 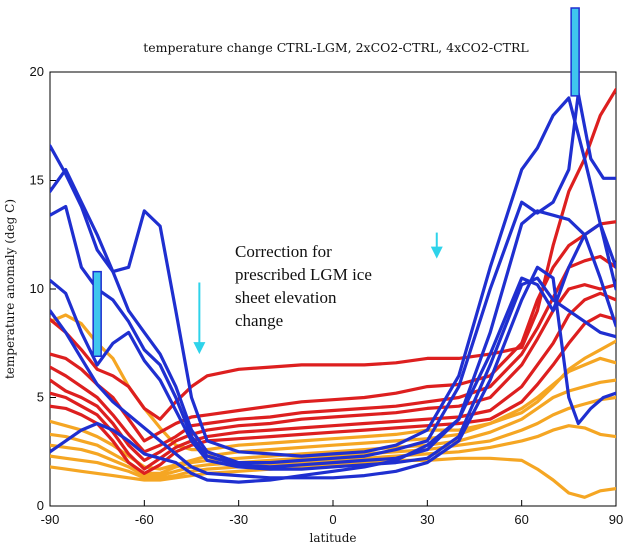 I want to click on x-tick-label: -30, so click(x=238, y=519).